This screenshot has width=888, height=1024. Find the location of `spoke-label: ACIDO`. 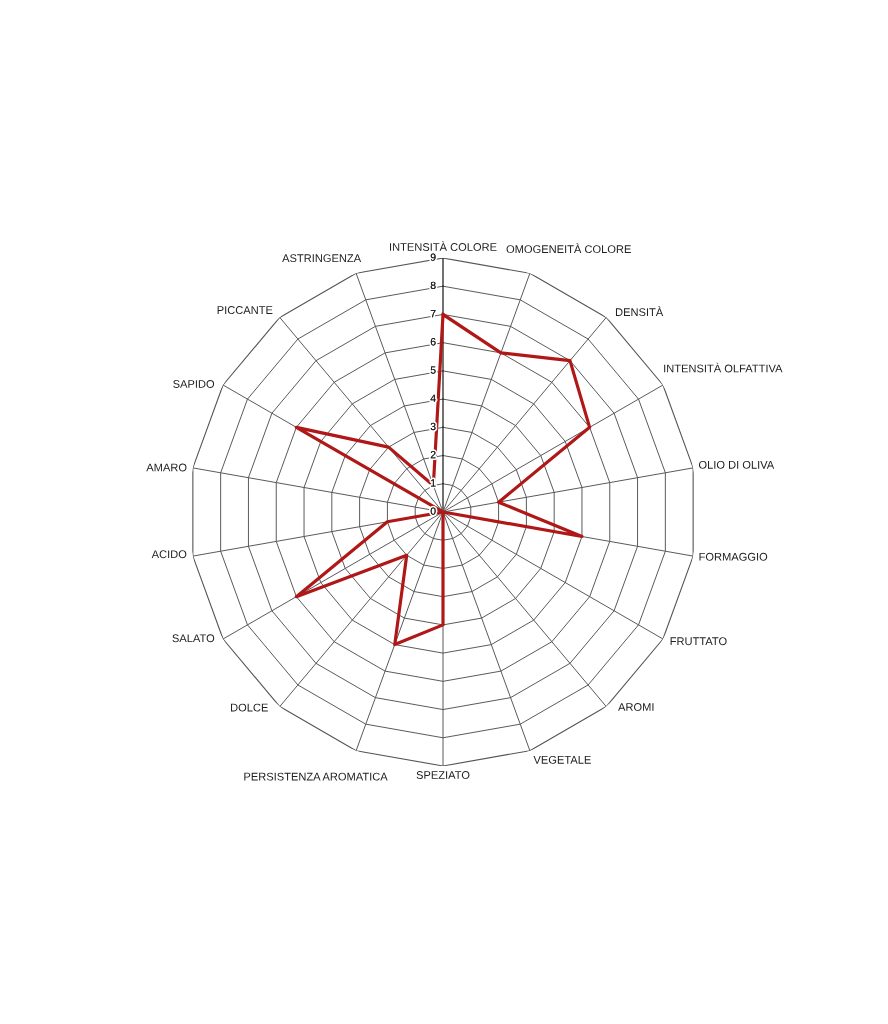

spoke-label: ACIDO is located at coordinates (169, 554).